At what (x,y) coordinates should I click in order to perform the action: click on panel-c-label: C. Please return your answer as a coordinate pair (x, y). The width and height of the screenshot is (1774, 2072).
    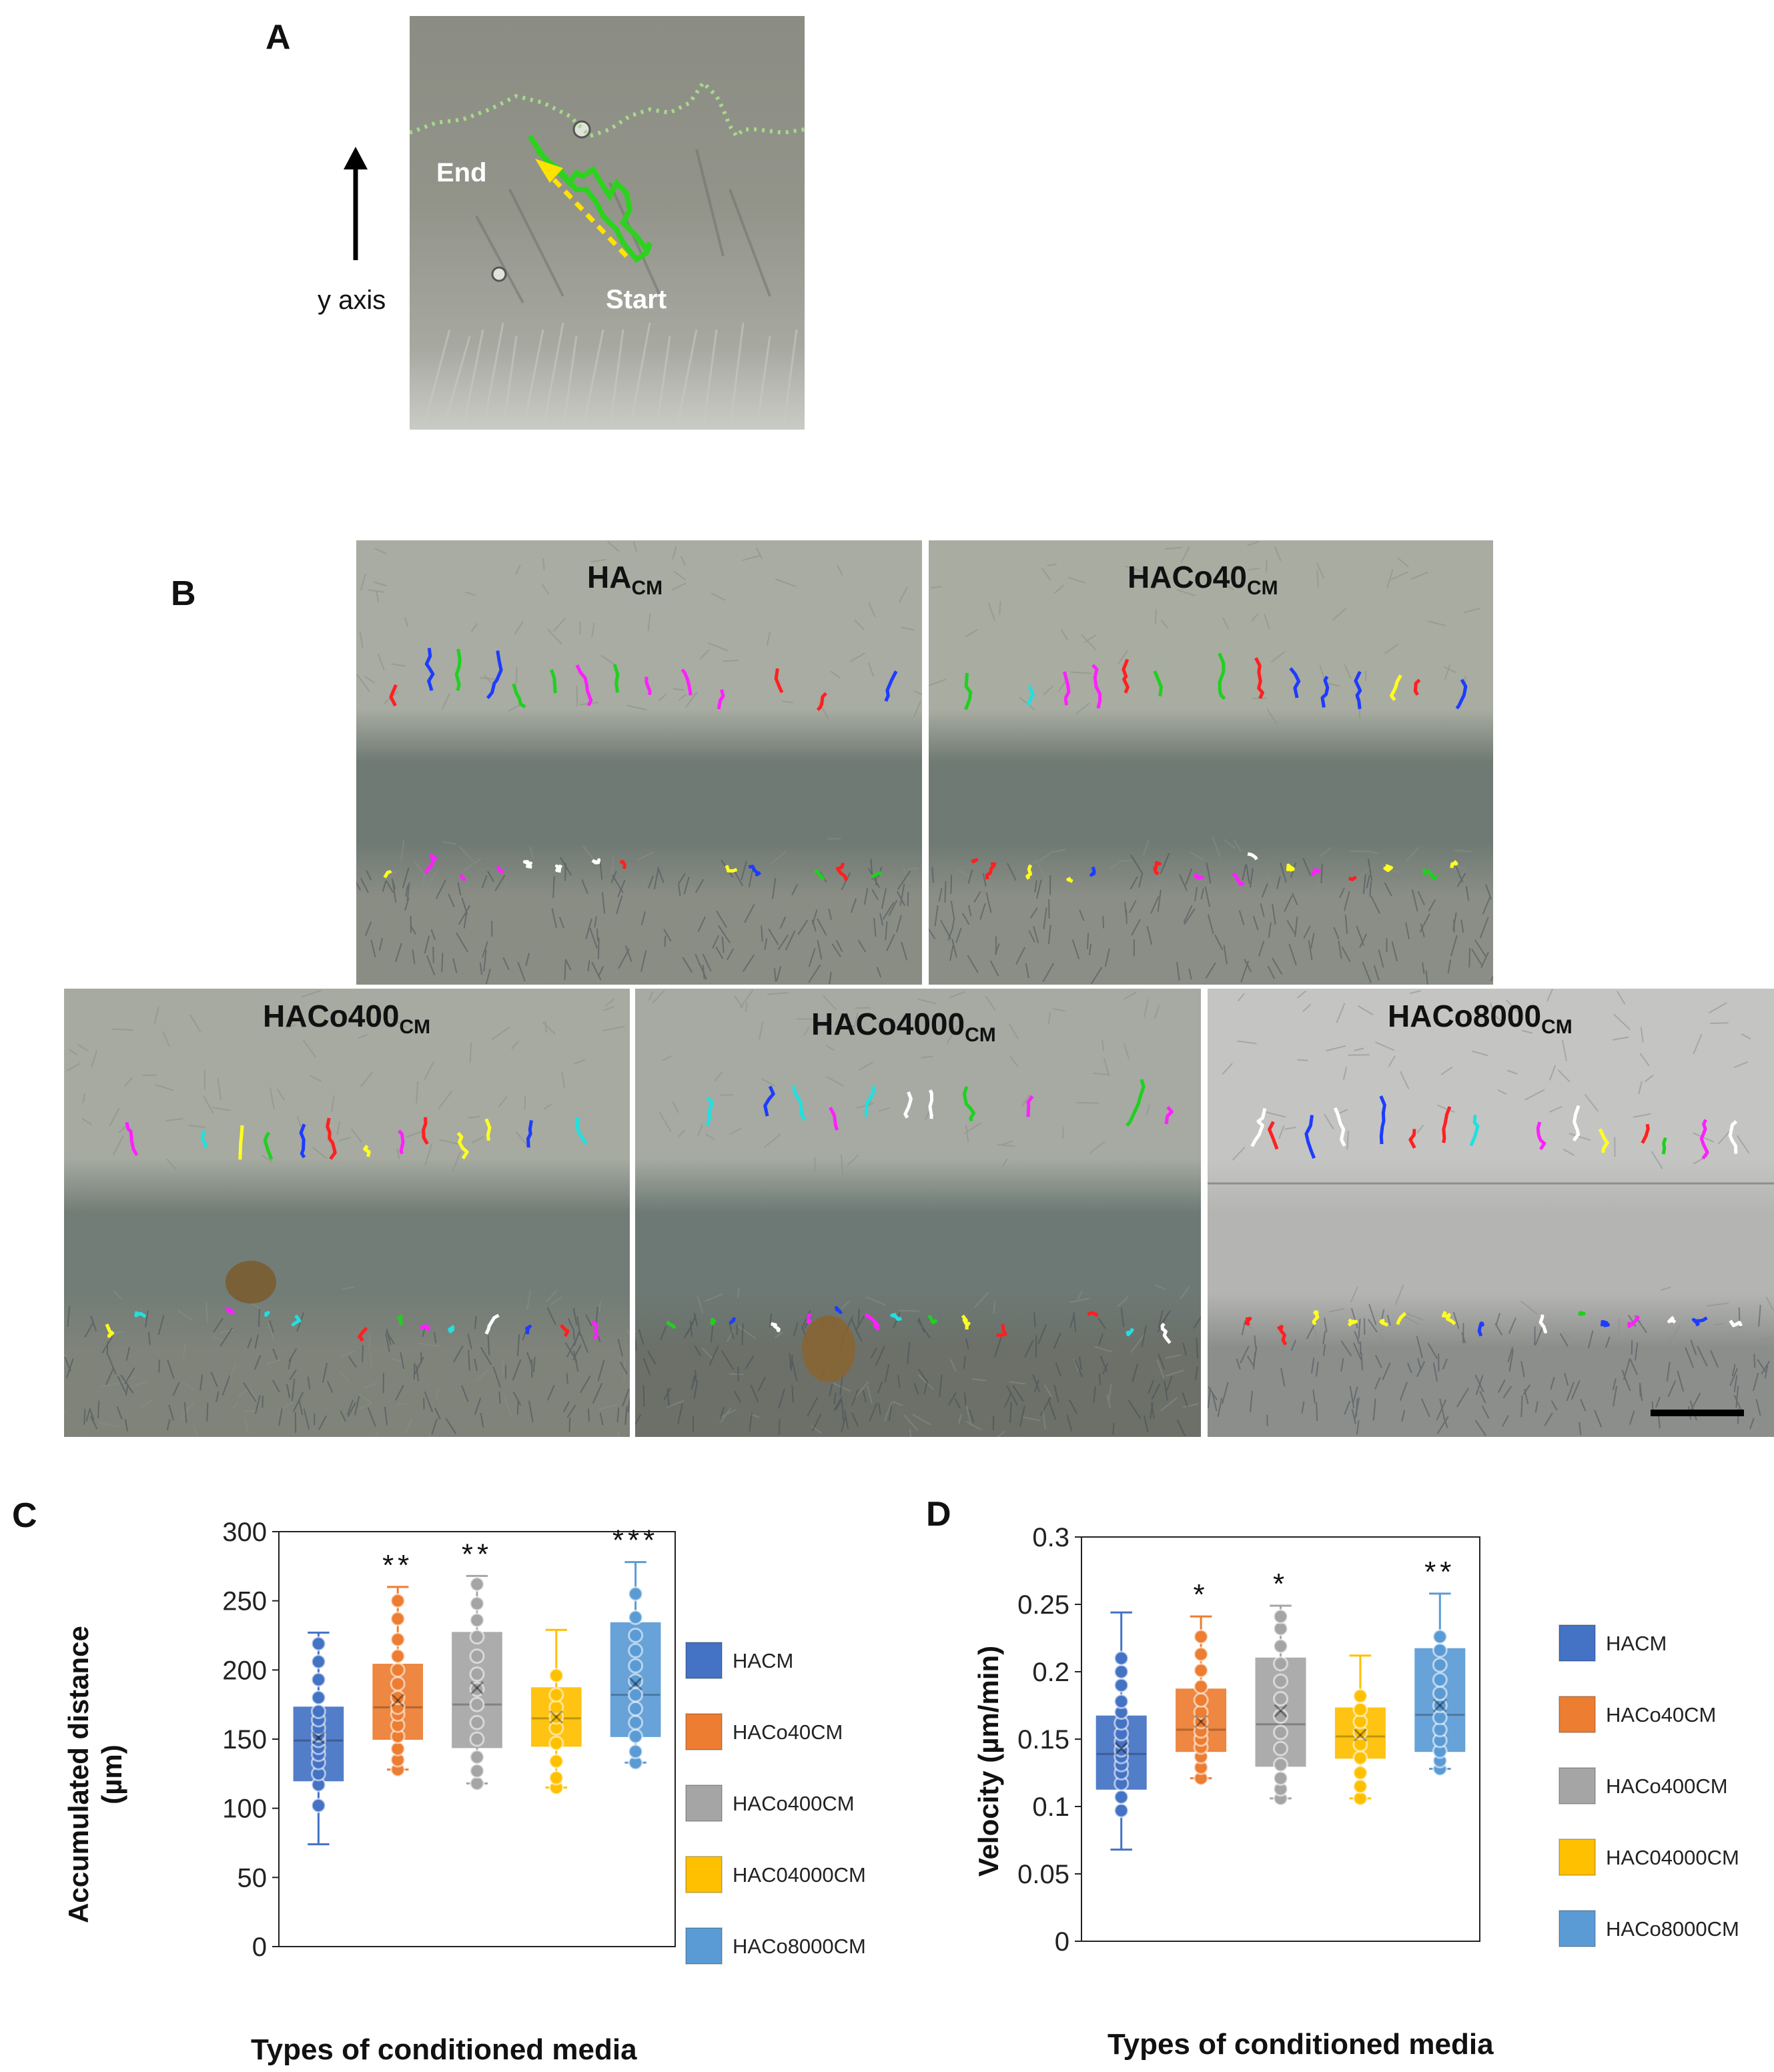
    Looking at the image, I should click on (24, 1515).